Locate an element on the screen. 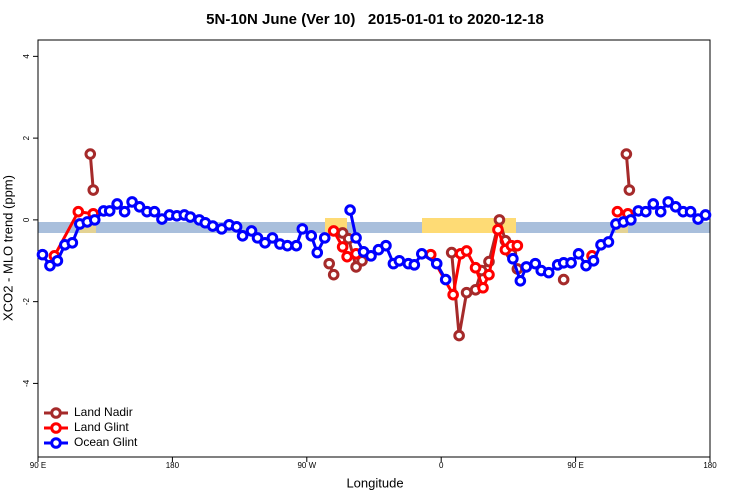 This screenshot has height=500, width=750. legend-label: Land Glint is located at coordinates (101, 427).